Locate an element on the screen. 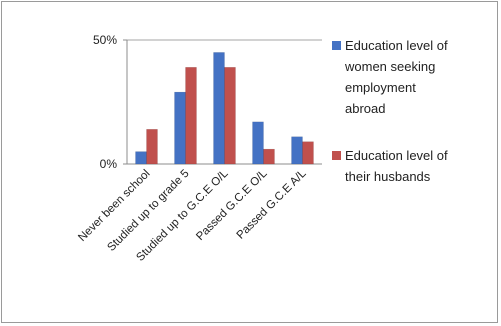 This screenshot has height=326, width=501. legend-label-series2: Education level of is located at coordinates (396, 155).